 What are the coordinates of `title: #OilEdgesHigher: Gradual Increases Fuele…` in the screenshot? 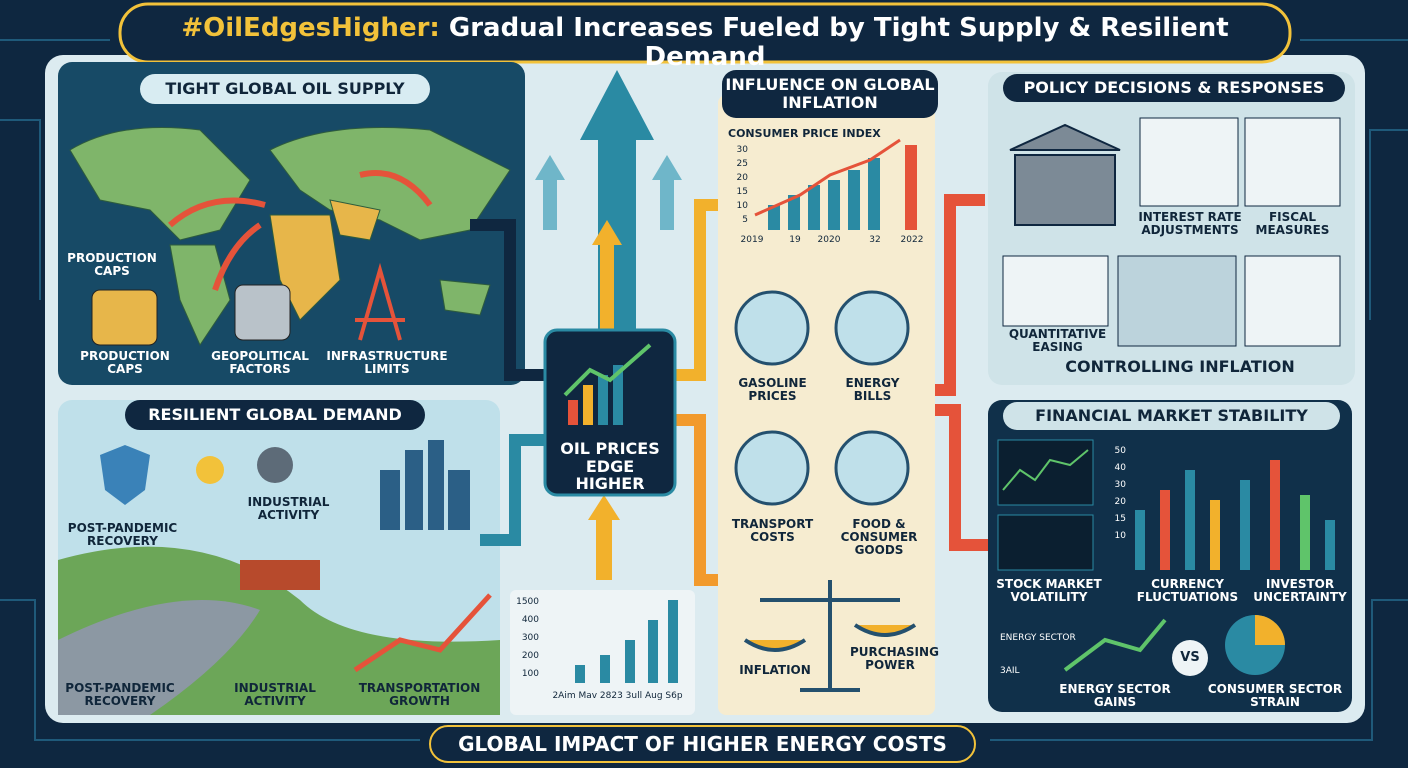 It's located at (705, 42).